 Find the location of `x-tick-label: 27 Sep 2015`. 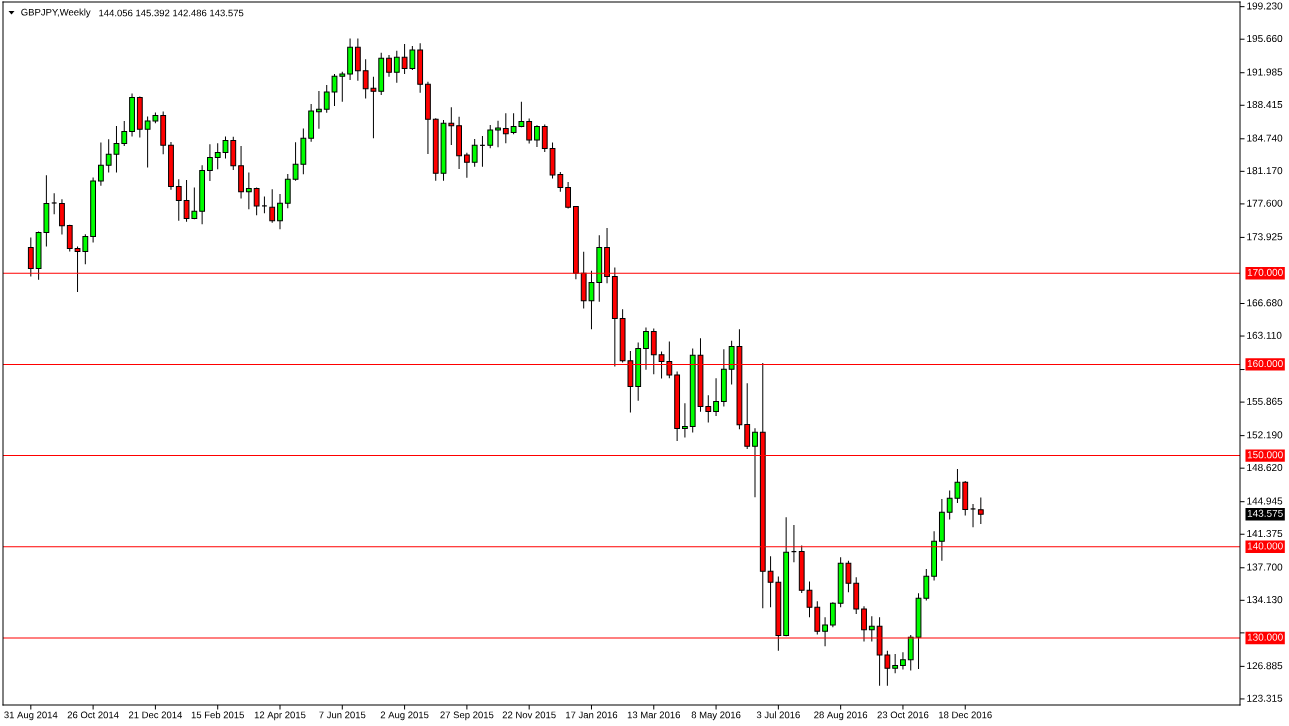

x-tick-label: 27 Sep 2015 is located at coordinates (467, 716).